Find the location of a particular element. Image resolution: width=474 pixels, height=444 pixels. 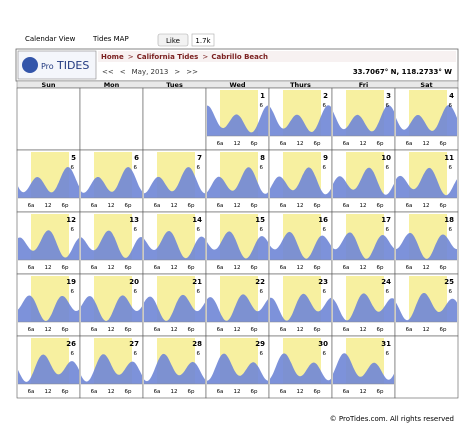

day-number: 9 is located at coordinates (325, 158).